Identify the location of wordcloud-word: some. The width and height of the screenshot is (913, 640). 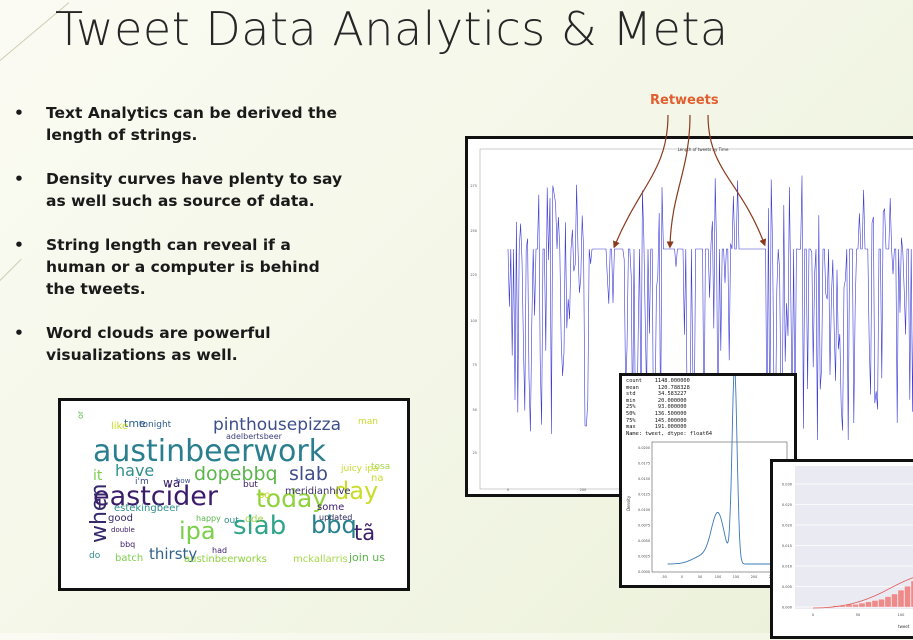
(331, 507).